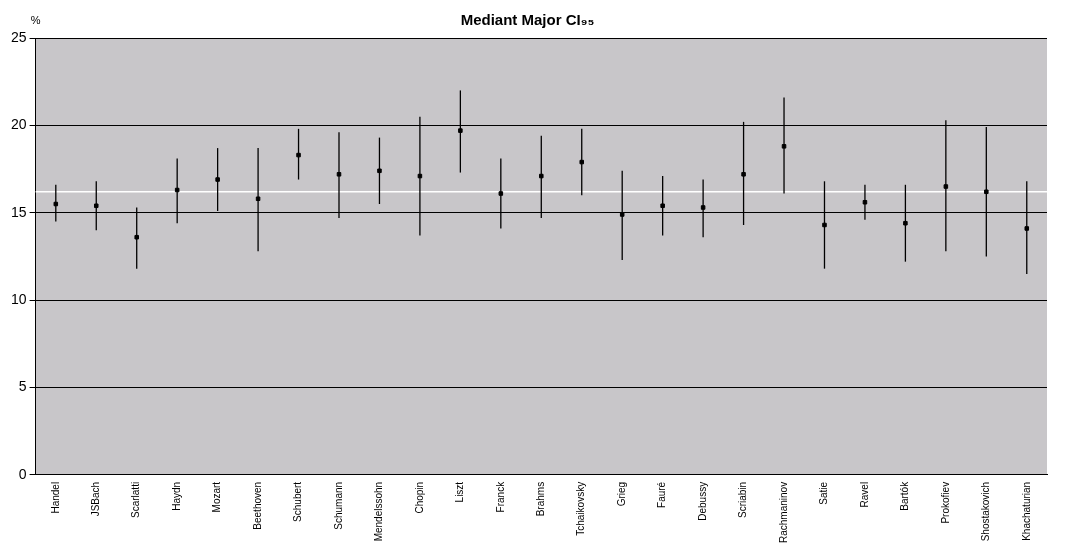  I want to click on x-tick-label: Mozart, so click(217, 497).